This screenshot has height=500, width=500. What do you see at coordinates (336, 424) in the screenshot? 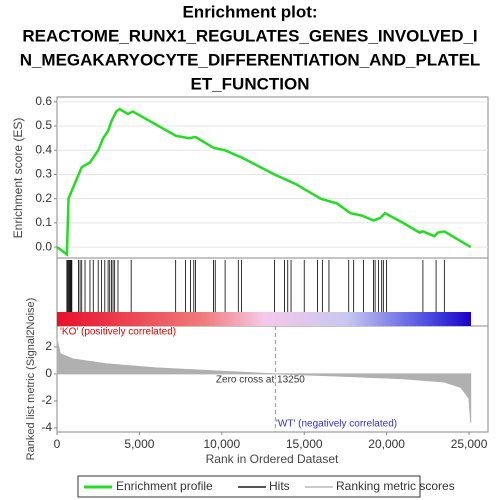
I see `negative-label: 'WT' (negatively correlated)` at bounding box center [336, 424].